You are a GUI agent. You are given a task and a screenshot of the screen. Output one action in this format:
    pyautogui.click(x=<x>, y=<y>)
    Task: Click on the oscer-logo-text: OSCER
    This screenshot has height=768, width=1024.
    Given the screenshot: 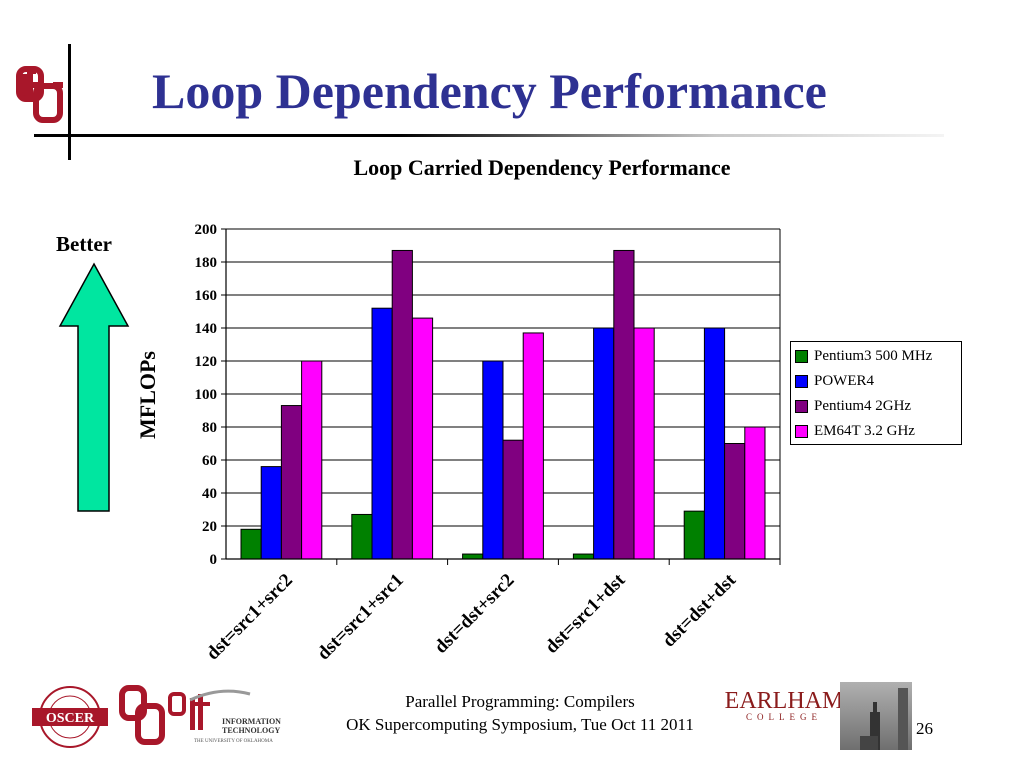 What is the action you would take?
    pyautogui.click(x=70, y=718)
    